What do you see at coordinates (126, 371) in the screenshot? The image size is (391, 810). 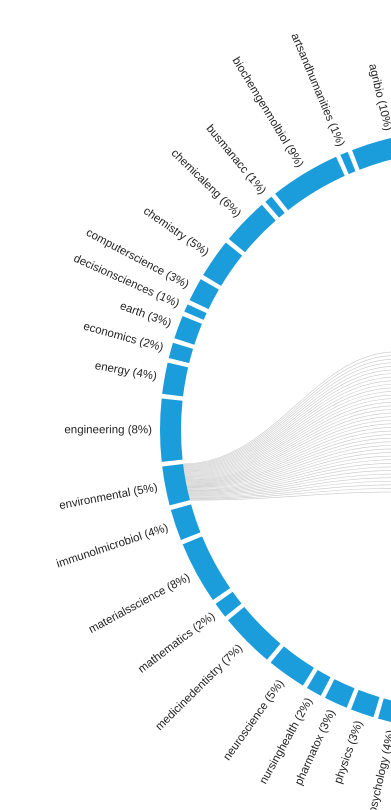 I see `segment-label: energy (4%)` at bounding box center [126, 371].